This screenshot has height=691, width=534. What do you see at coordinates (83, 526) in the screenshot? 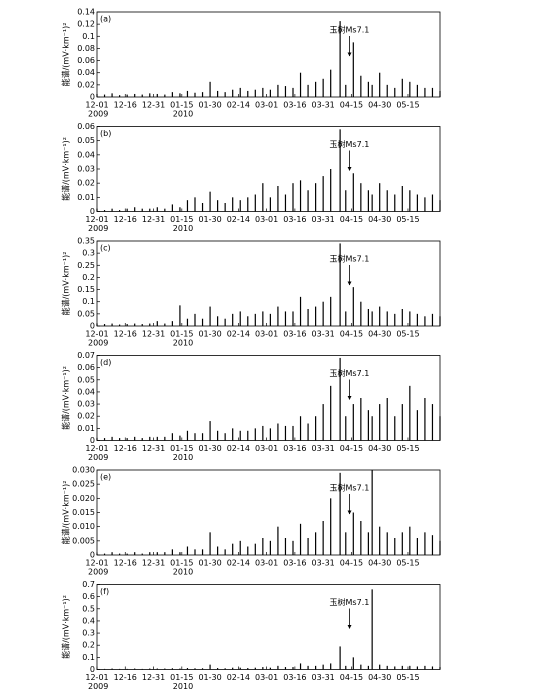
I see `y-tick-label: 0.010` at bounding box center [83, 526].